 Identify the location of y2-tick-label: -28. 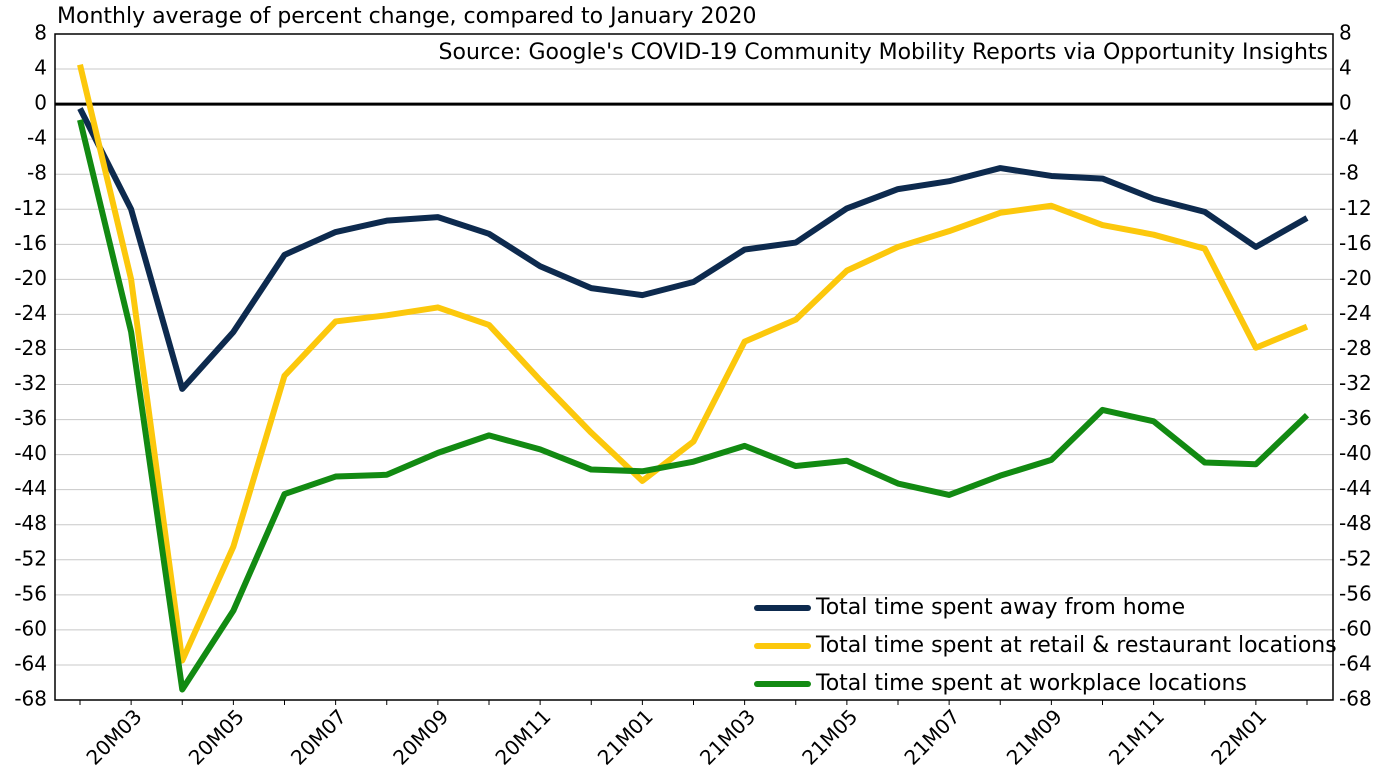
(1355, 348).